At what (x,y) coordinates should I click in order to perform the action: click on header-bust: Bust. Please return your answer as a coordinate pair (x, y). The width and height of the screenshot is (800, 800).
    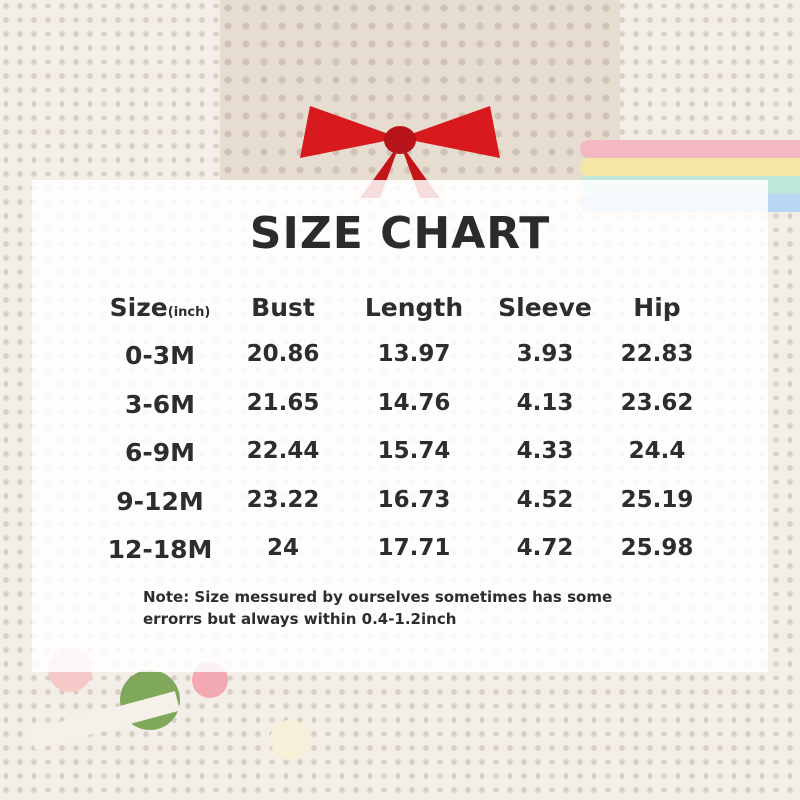
    Looking at the image, I should click on (283, 307).